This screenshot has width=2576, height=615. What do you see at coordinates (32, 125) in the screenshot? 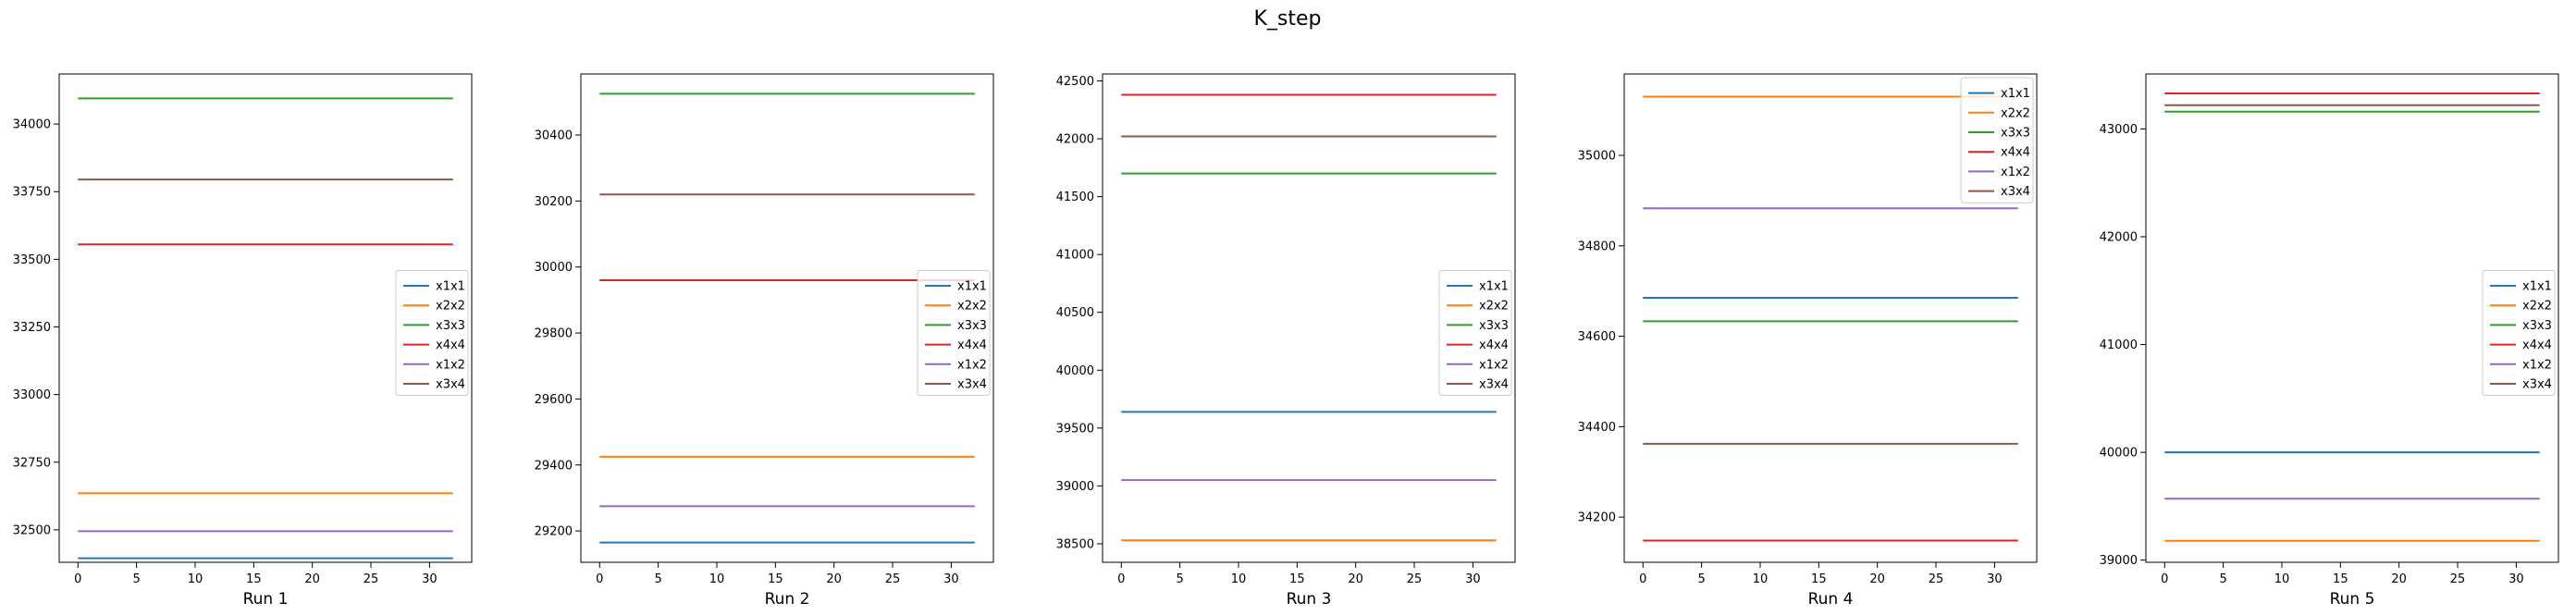
I see `y-tick-label: 34000` at bounding box center [32, 125].